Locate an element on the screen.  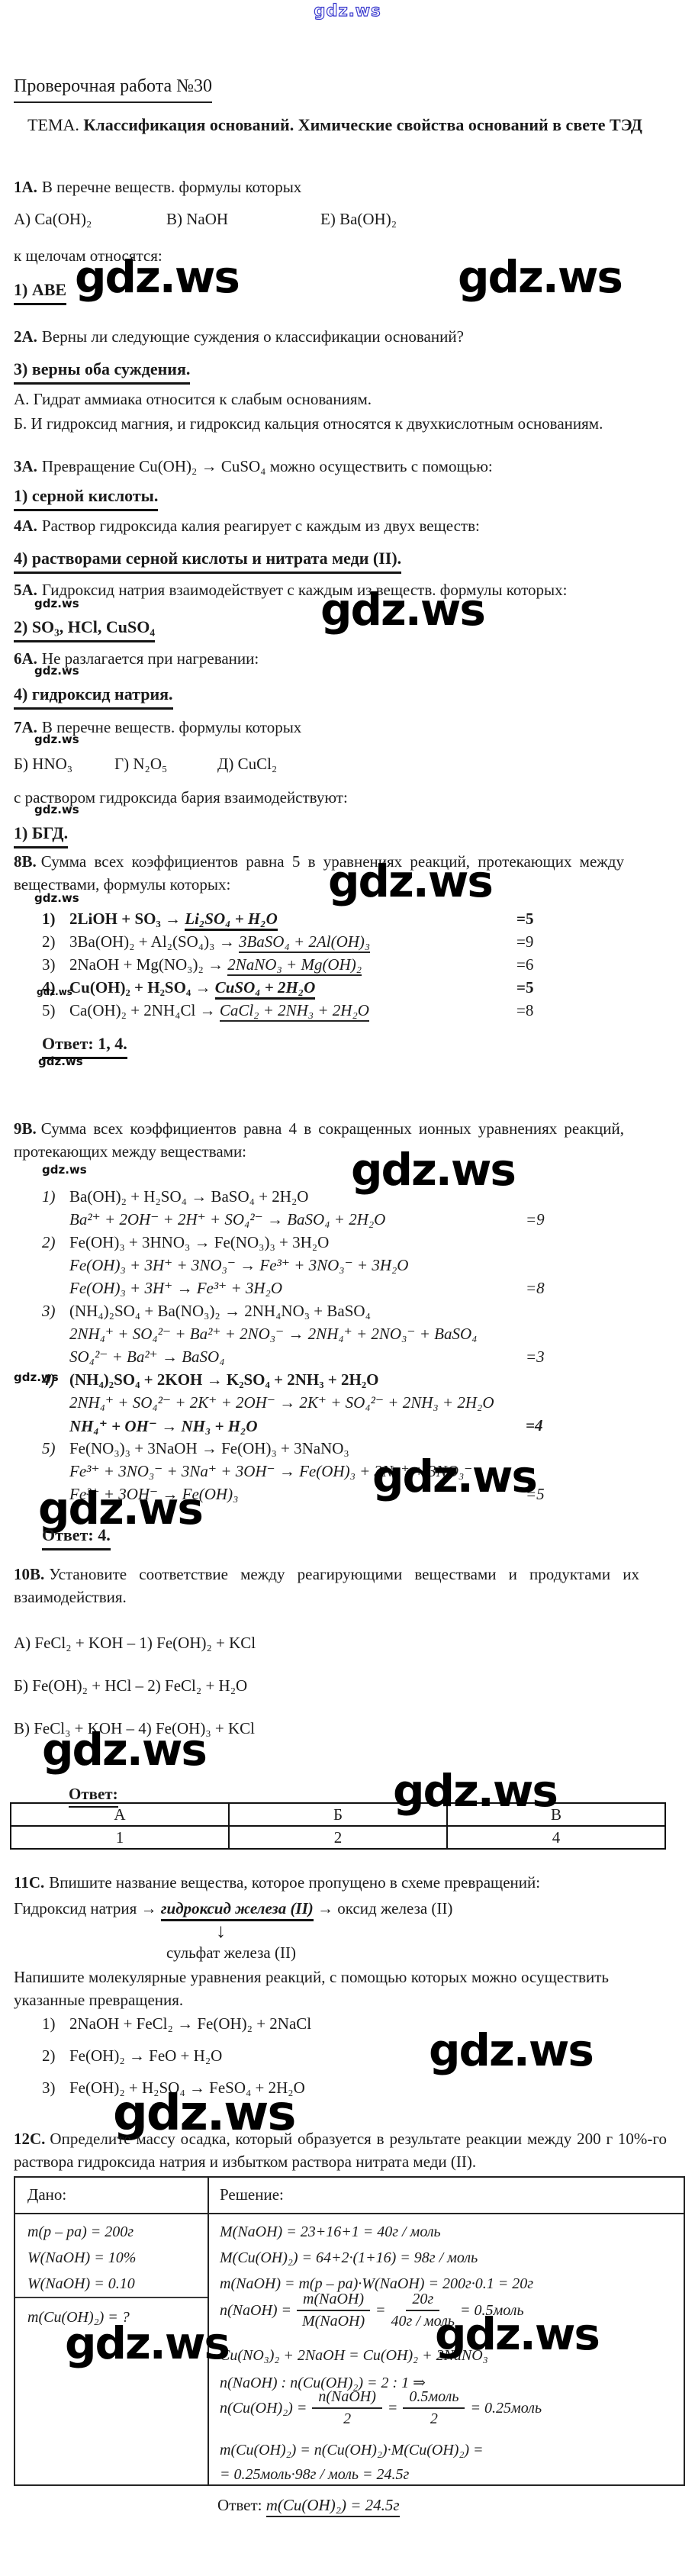
q10-answer-table: А Б В 1 2 4 is located at coordinates (338, 1826).